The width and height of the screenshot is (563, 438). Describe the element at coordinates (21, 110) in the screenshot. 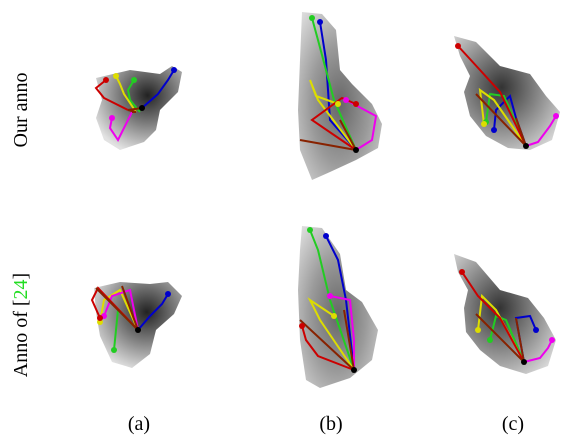

I see `row-label-our-anno: Our anno` at that location.